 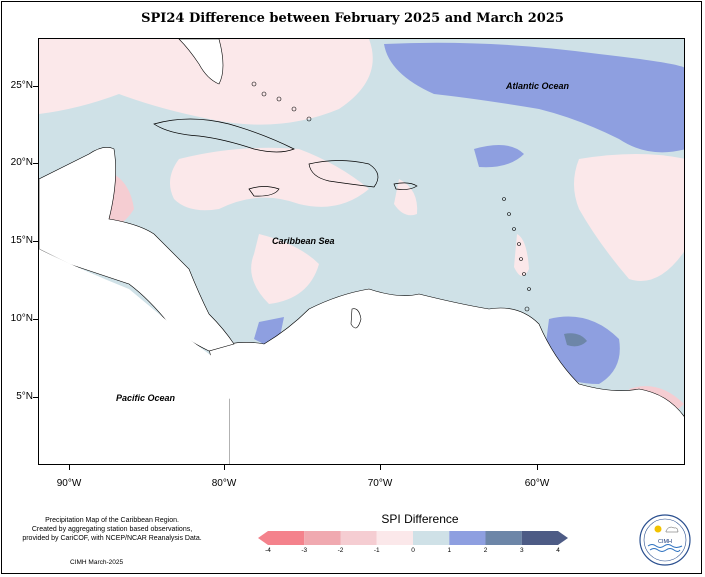 I want to click on hispaniola-outline, so click(x=343, y=174).